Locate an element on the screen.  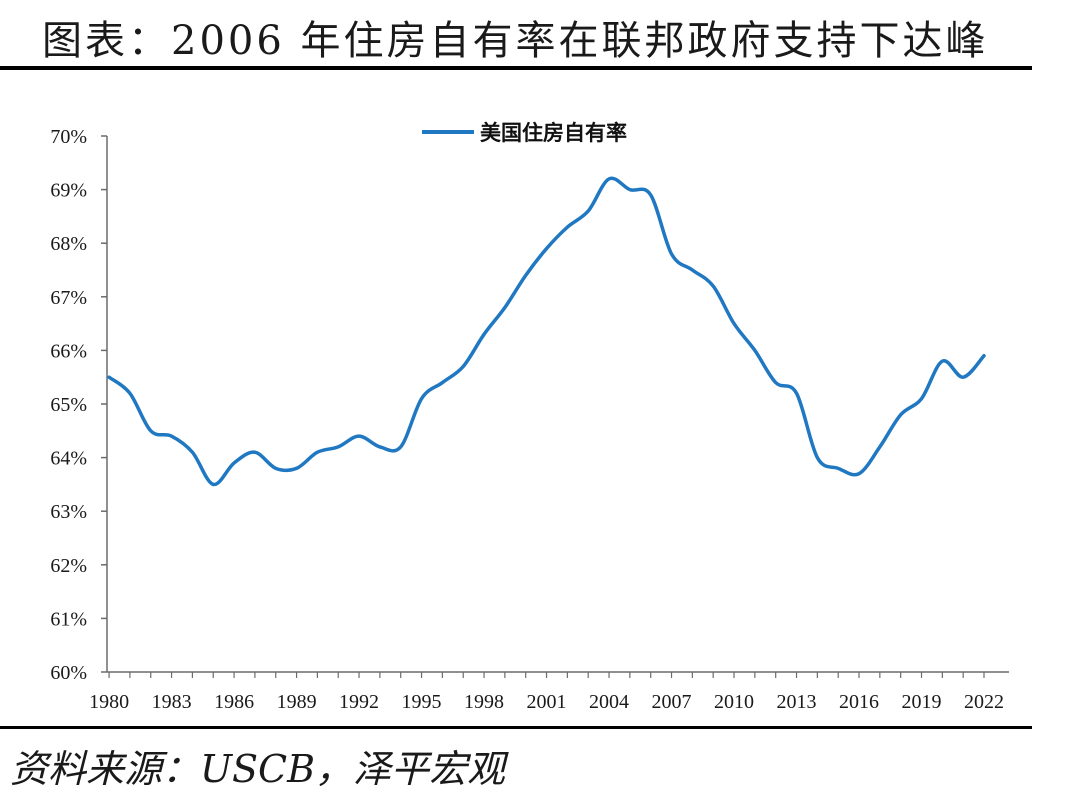
x-tick-label: 1989 is located at coordinates (297, 702).